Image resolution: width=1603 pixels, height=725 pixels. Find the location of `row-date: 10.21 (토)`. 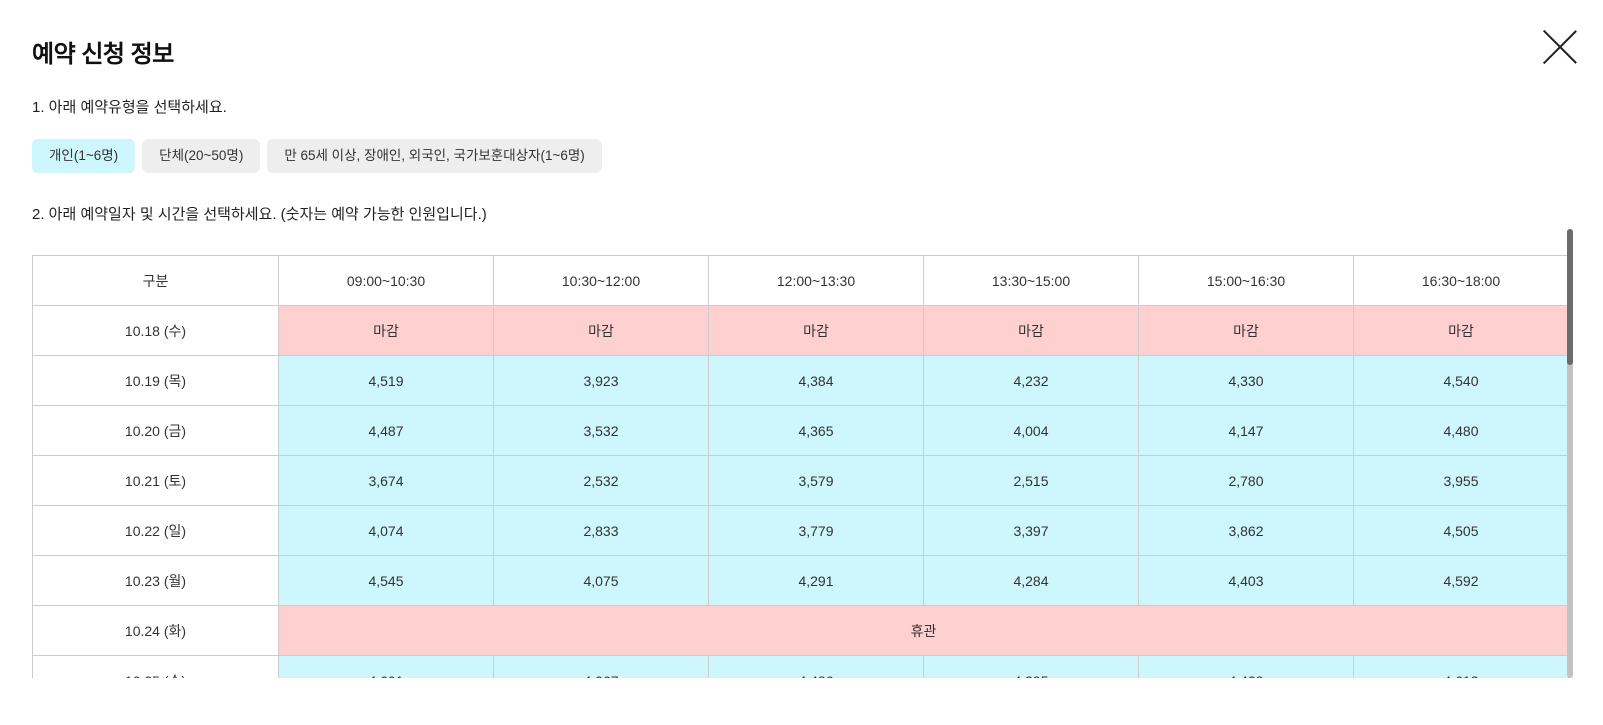

row-date: 10.21 (토) is located at coordinates (155, 480).